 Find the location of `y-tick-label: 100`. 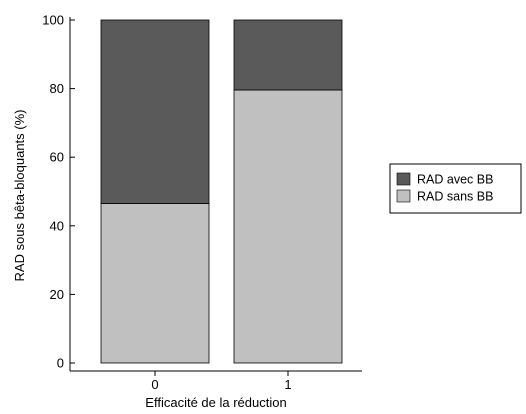

y-tick-label: 100 is located at coordinates (53, 20).